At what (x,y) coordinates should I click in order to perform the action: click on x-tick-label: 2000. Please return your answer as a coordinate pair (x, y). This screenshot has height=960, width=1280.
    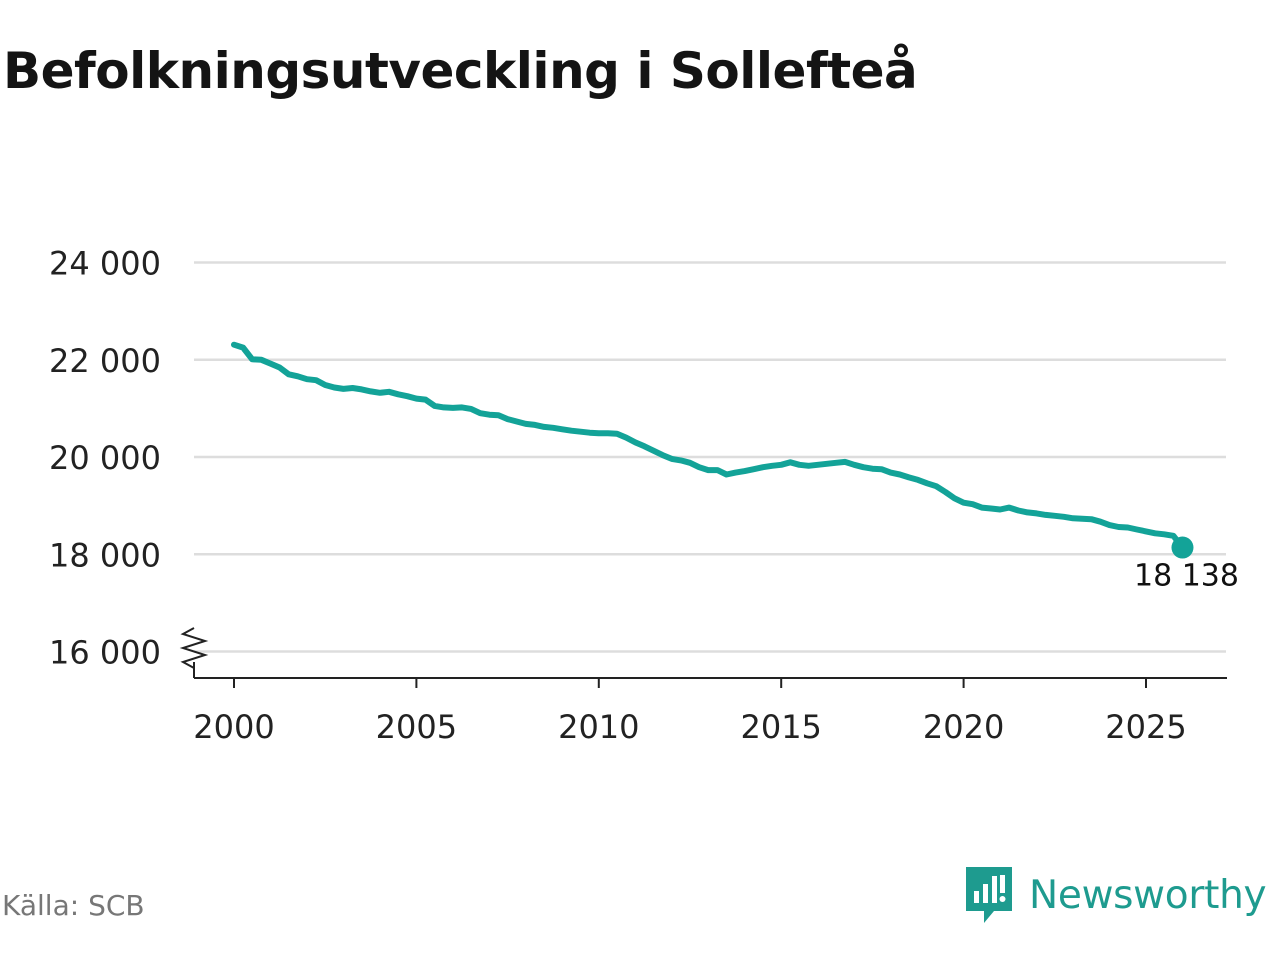
    Looking at the image, I should click on (233, 727).